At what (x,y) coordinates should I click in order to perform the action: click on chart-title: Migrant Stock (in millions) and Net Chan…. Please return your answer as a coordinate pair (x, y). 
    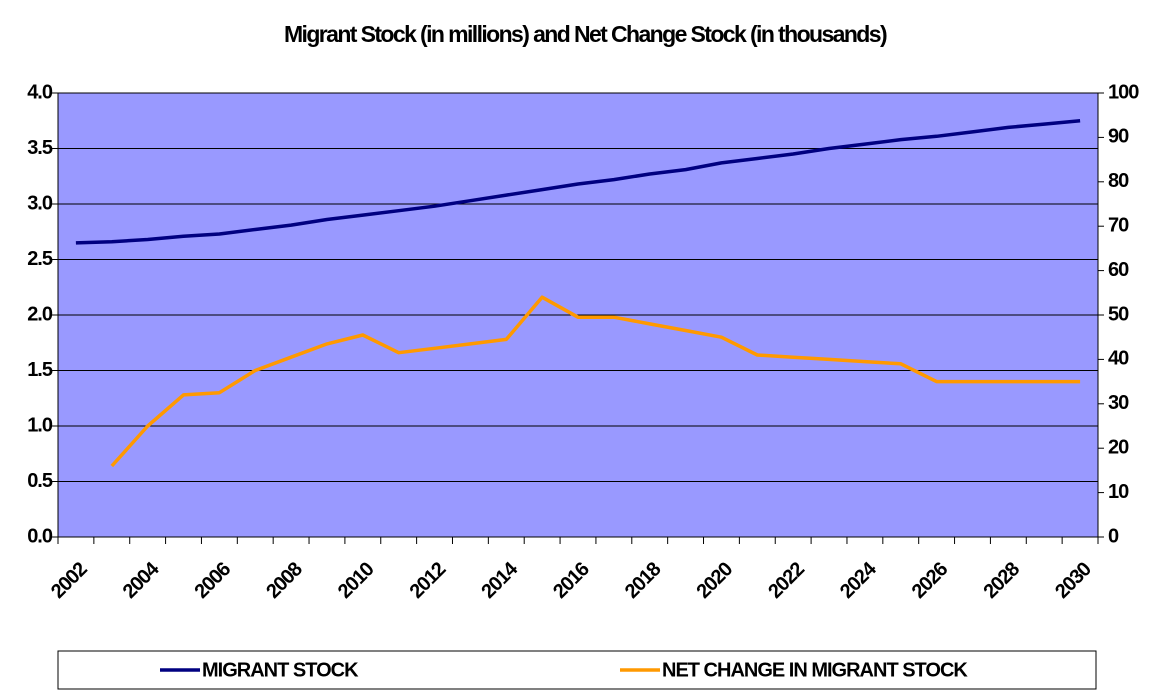
    Looking at the image, I should click on (585, 34).